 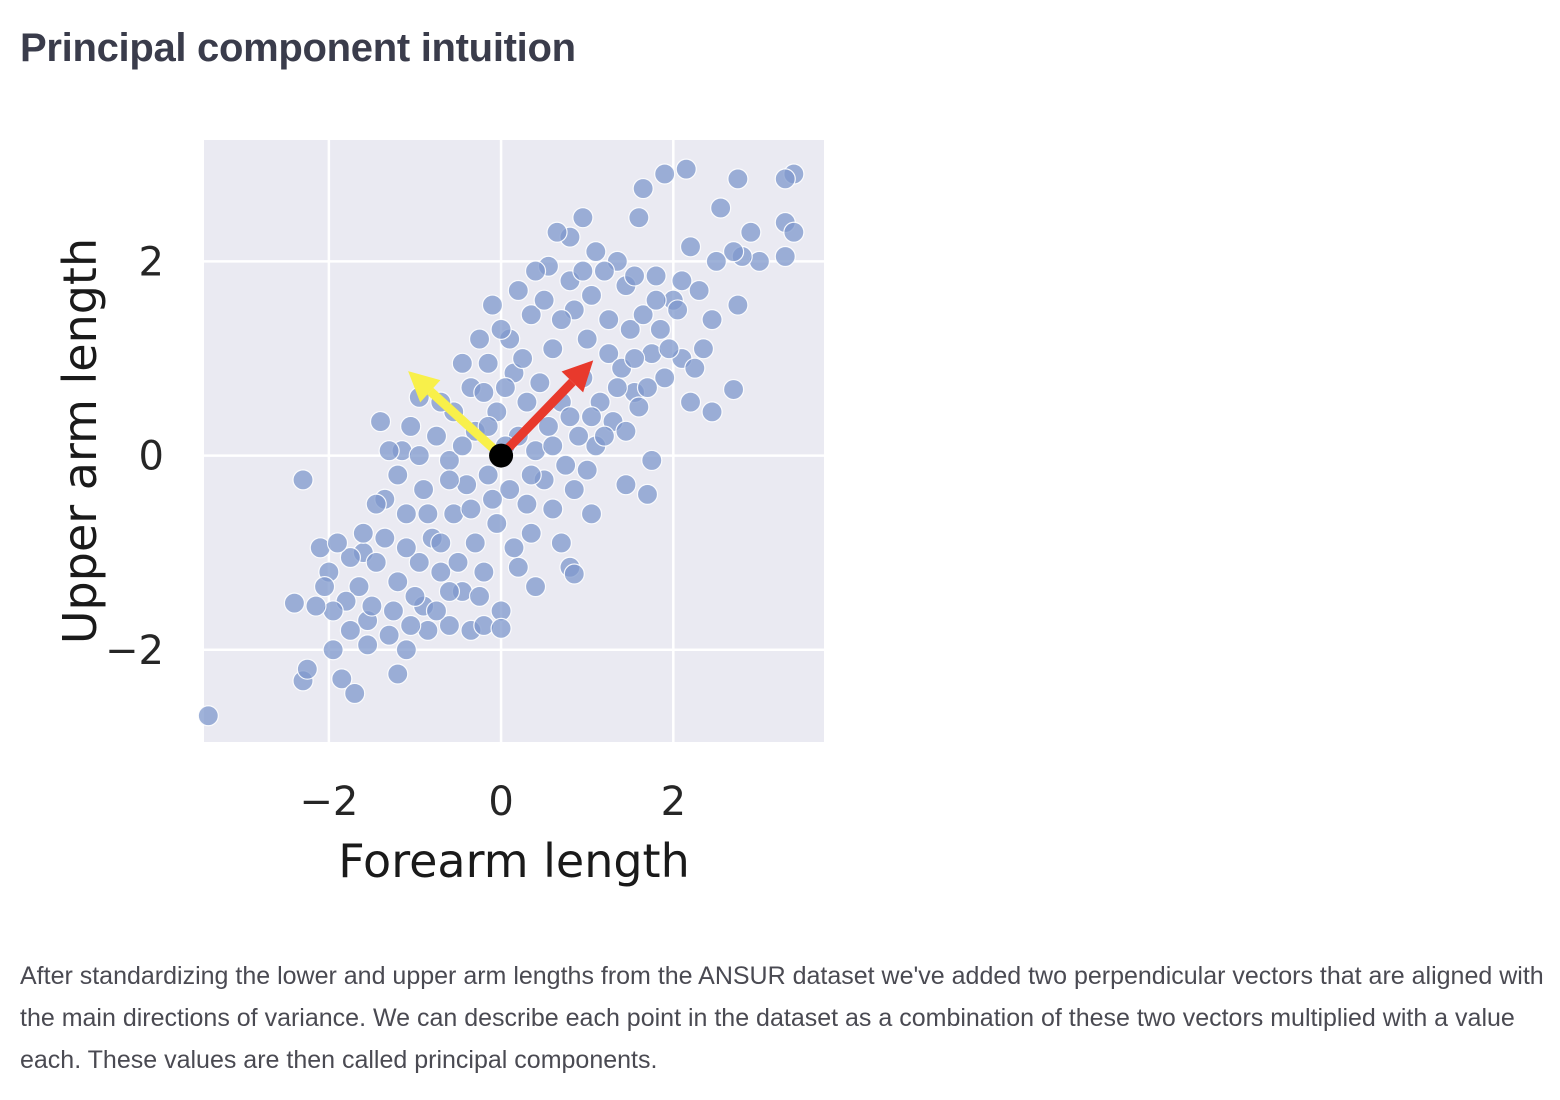 I want to click on vector-shaft, so click(x=536, y=418).